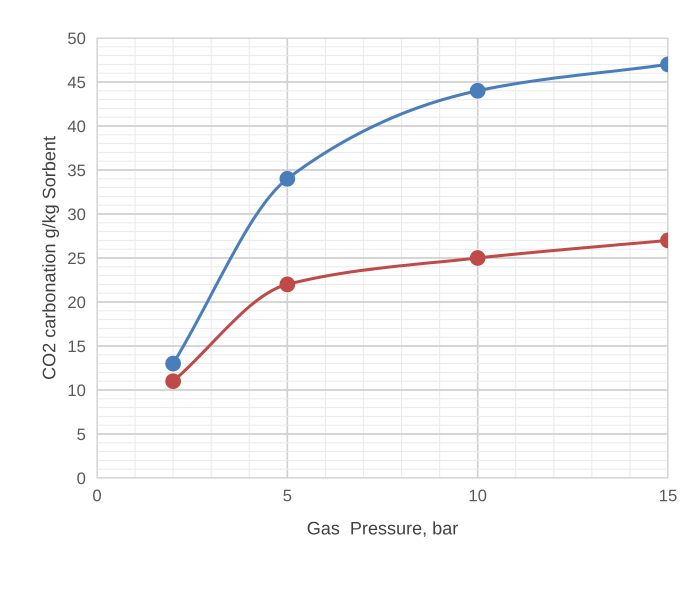 The height and width of the screenshot is (594, 687). Describe the element at coordinates (77, 302) in the screenshot. I see `y-tick-label: 20` at that location.